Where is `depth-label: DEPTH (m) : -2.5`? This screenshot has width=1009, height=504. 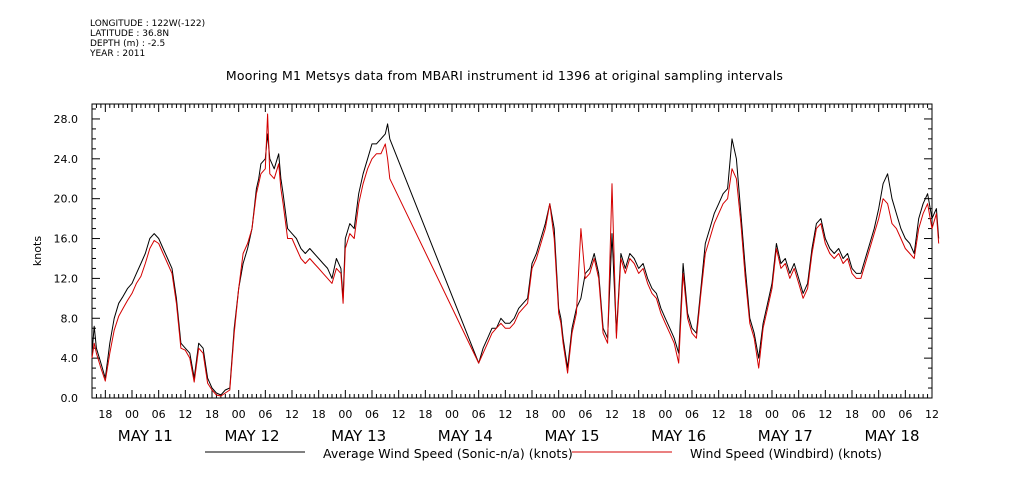 depth-label: DEPTH (m) : -2.5 is located at coordinates (128, 44).